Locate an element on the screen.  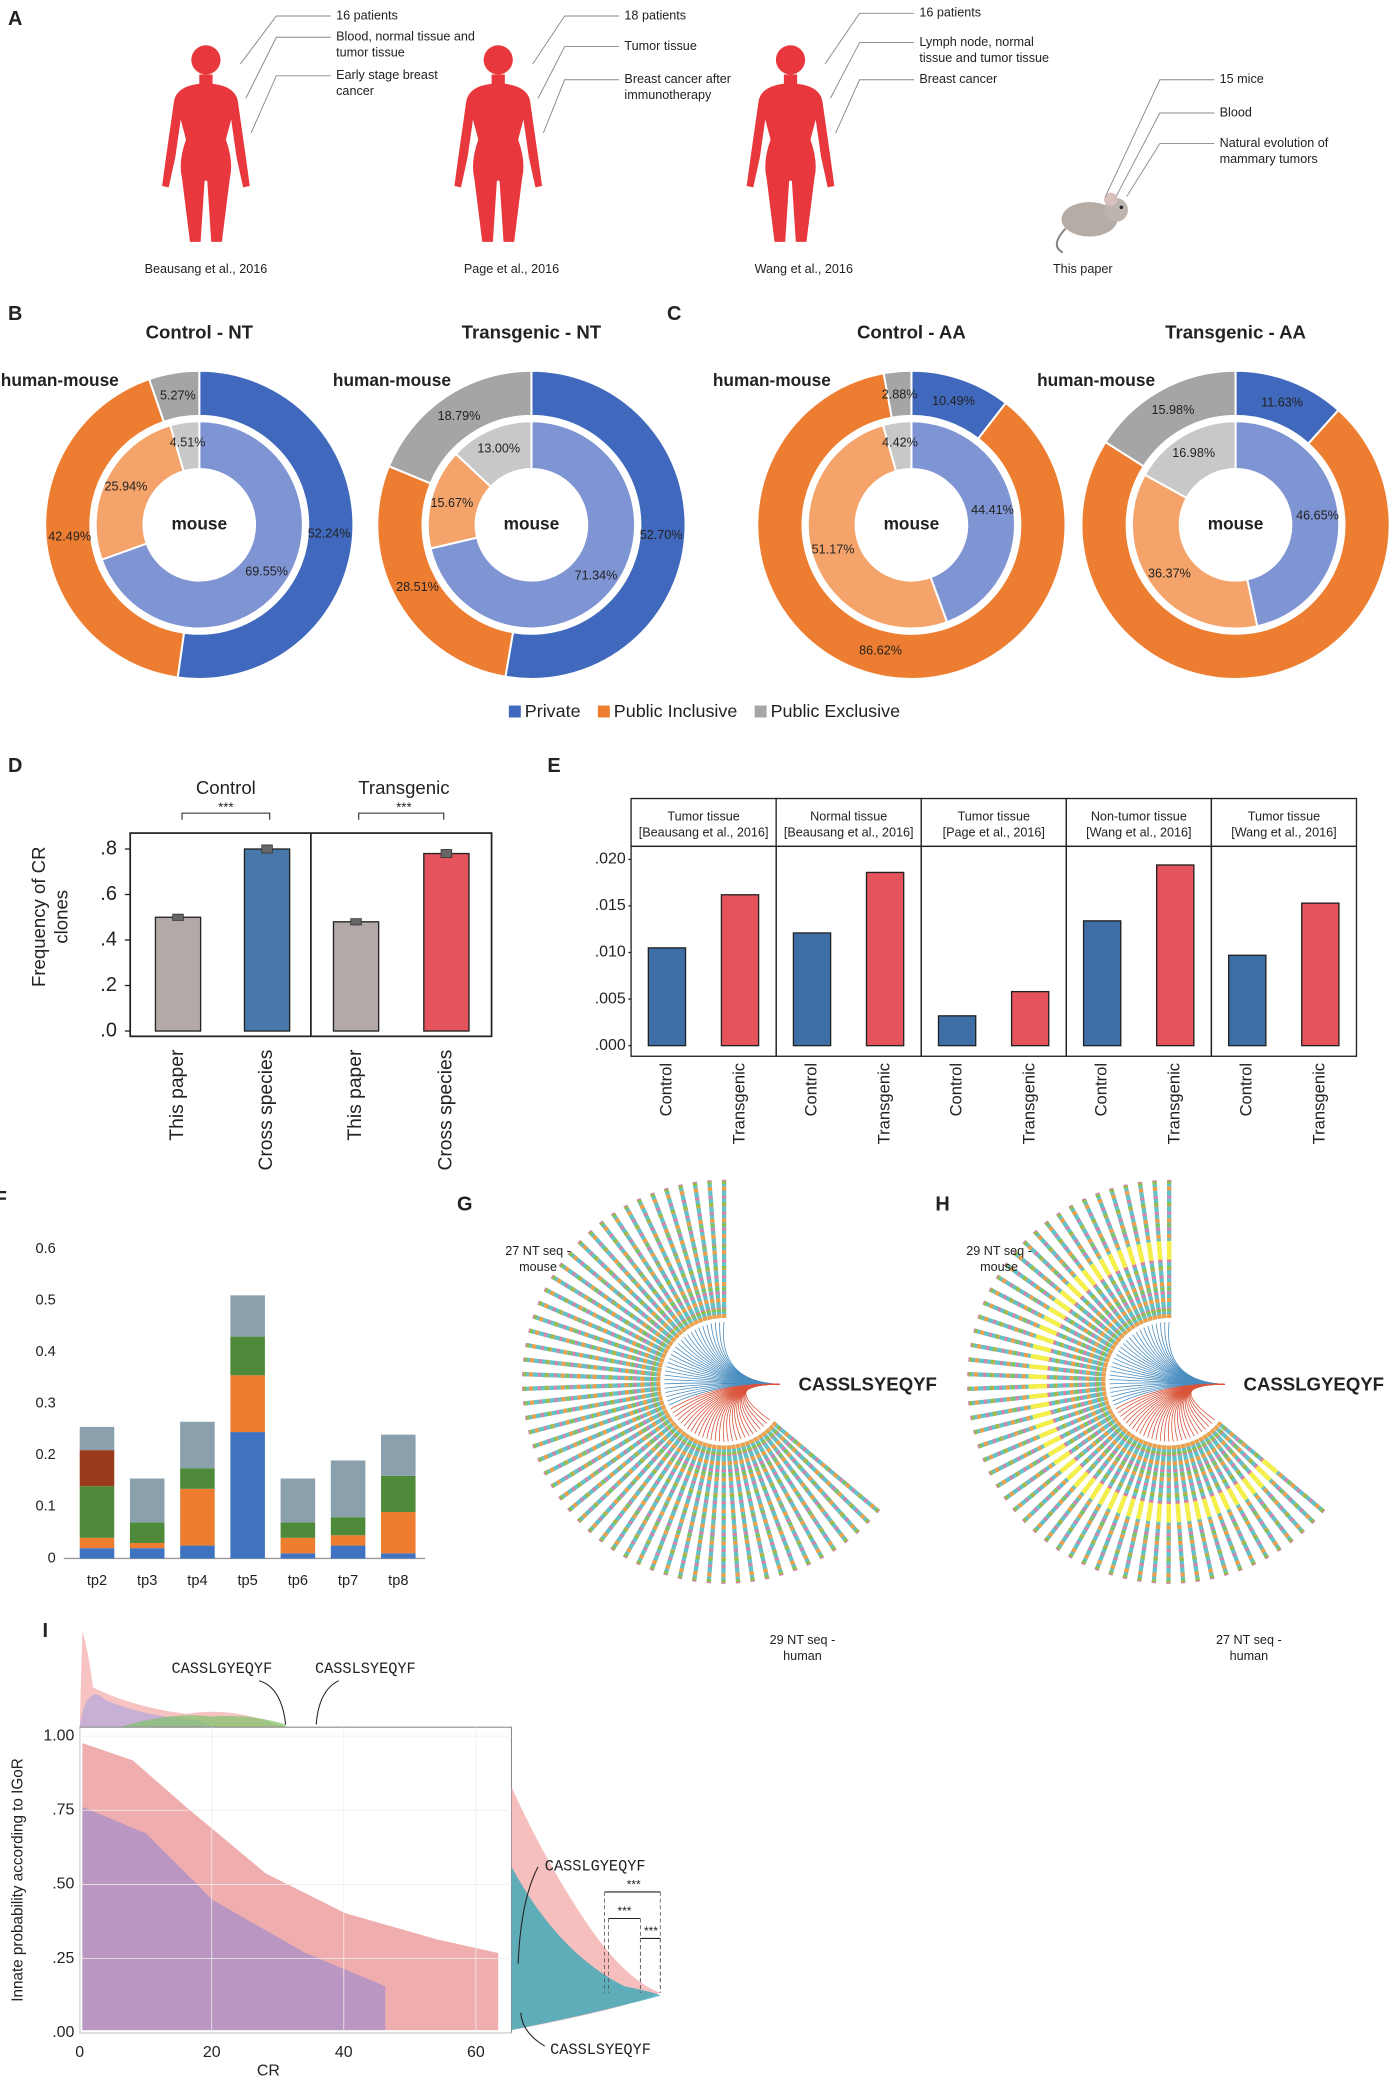
group-label: Control is located at coordinates (226, 787).